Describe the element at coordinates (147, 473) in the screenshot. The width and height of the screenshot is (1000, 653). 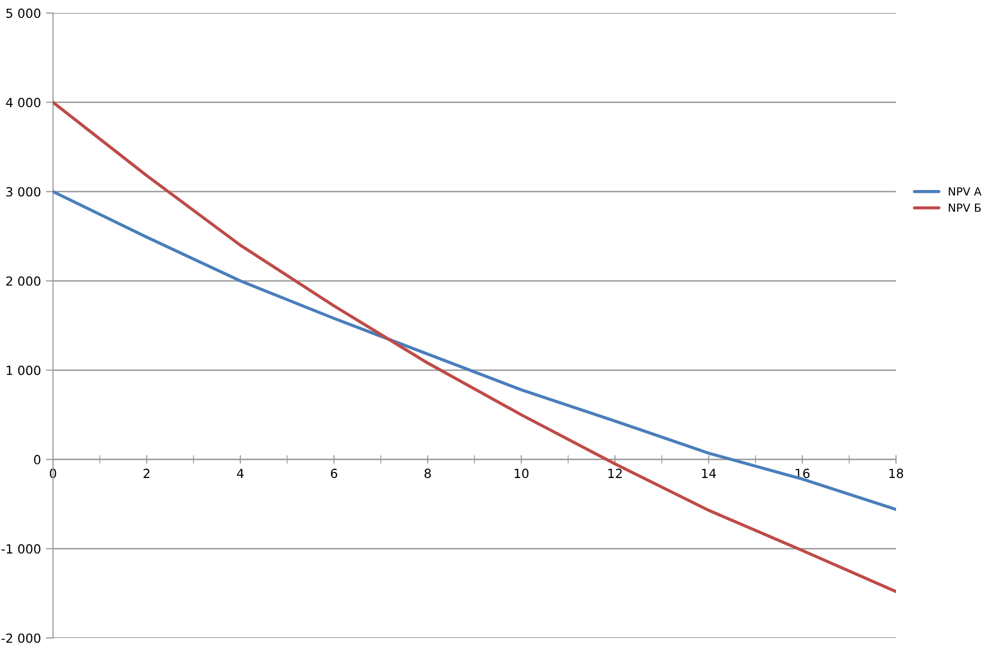
I see `x-tick-label: 2` at that location.